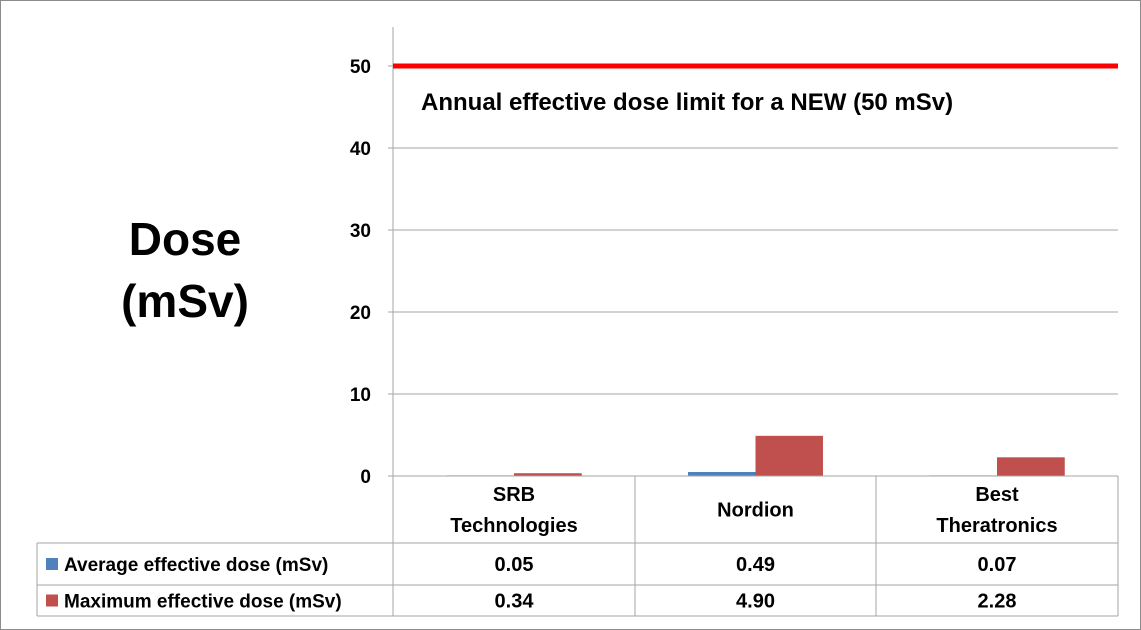 This screenshot has width=1141, height=630. I want to click on category-label: Nordion, so click(755, 511).